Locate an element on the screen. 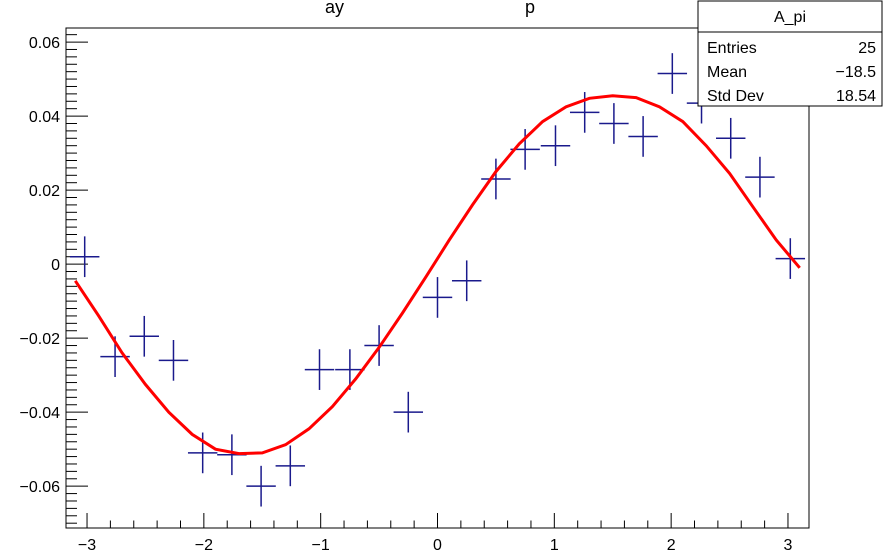 This screenshot has height=558, width=884. y-tick-label: 0 is located at coordinates (55, 265).